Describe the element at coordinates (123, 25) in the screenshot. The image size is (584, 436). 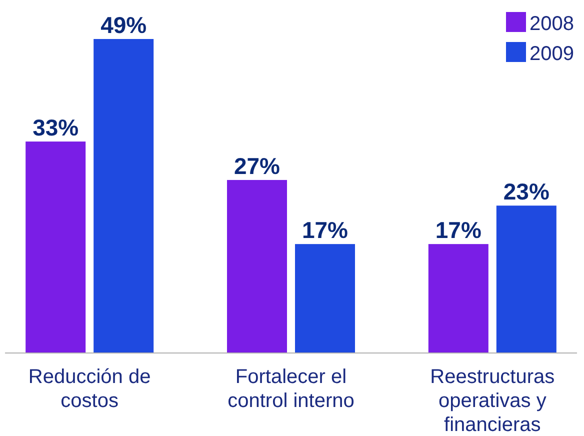
I see `data-label: 49%` at that location.